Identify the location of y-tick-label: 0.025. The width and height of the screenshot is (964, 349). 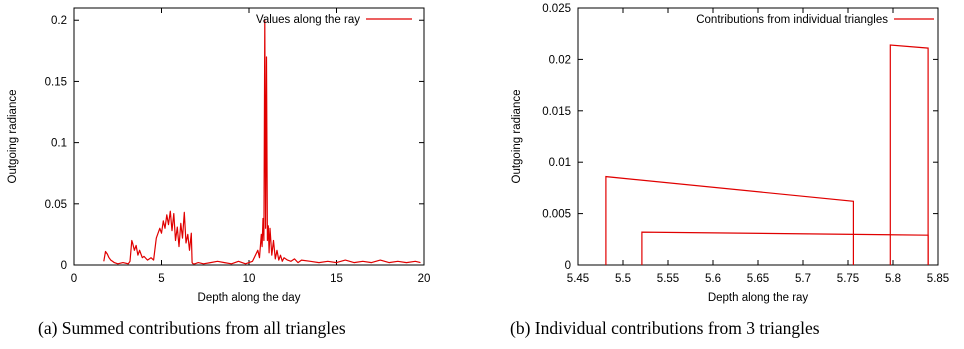
(556, 9).